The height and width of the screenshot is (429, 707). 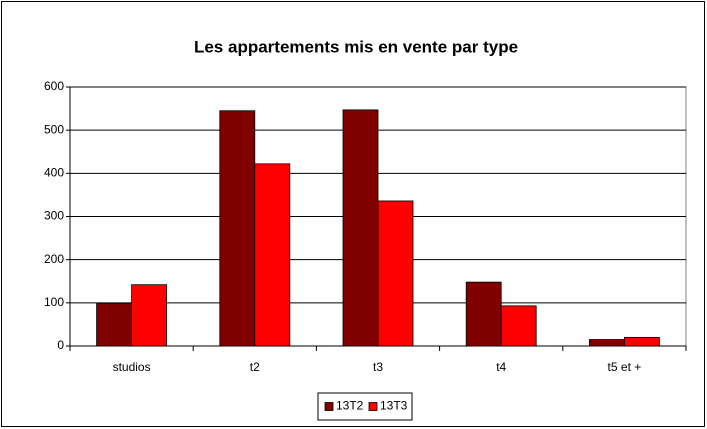 I want to click on legend-label: 13T2, so click(x=350, y=406).